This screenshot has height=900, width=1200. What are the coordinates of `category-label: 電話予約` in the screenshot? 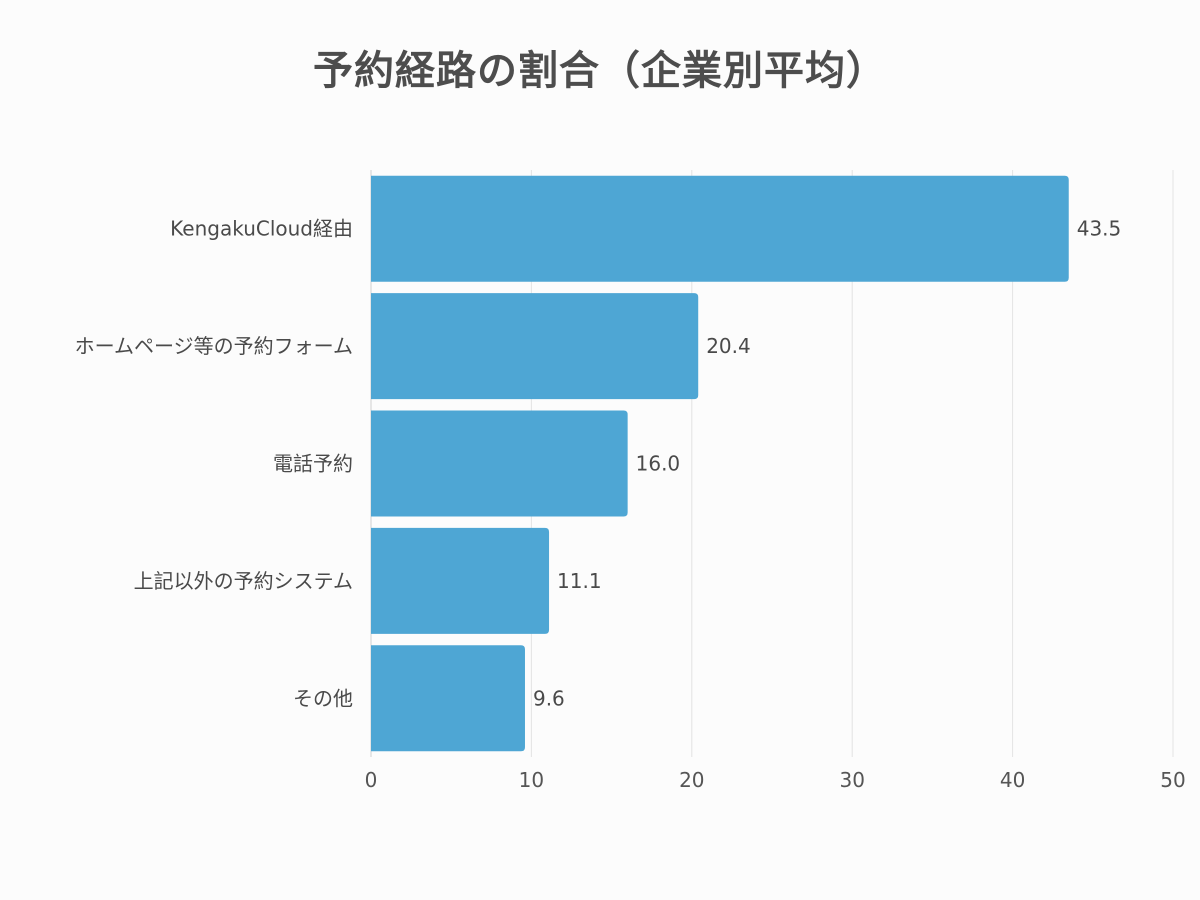 It's located at (313, 464).